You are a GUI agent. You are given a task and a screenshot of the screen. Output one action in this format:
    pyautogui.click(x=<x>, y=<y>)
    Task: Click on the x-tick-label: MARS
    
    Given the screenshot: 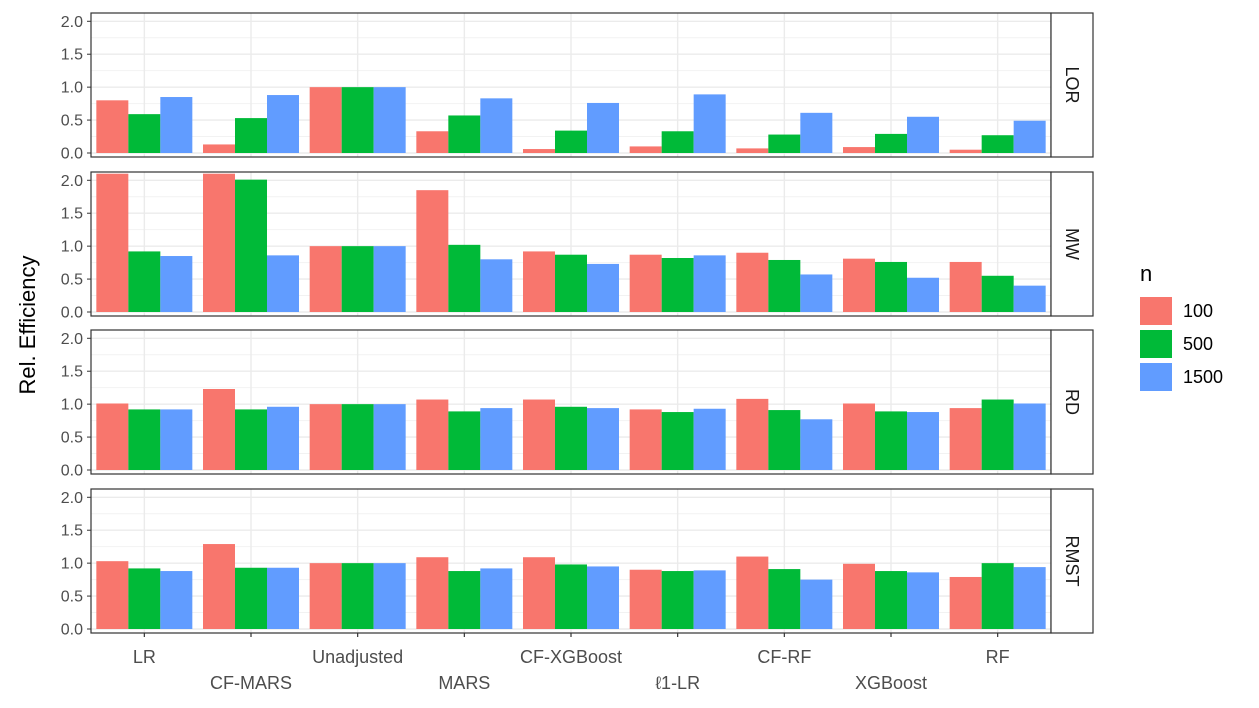 What is the action you would take?
    pyautogui.click(x=464, y=683)
    